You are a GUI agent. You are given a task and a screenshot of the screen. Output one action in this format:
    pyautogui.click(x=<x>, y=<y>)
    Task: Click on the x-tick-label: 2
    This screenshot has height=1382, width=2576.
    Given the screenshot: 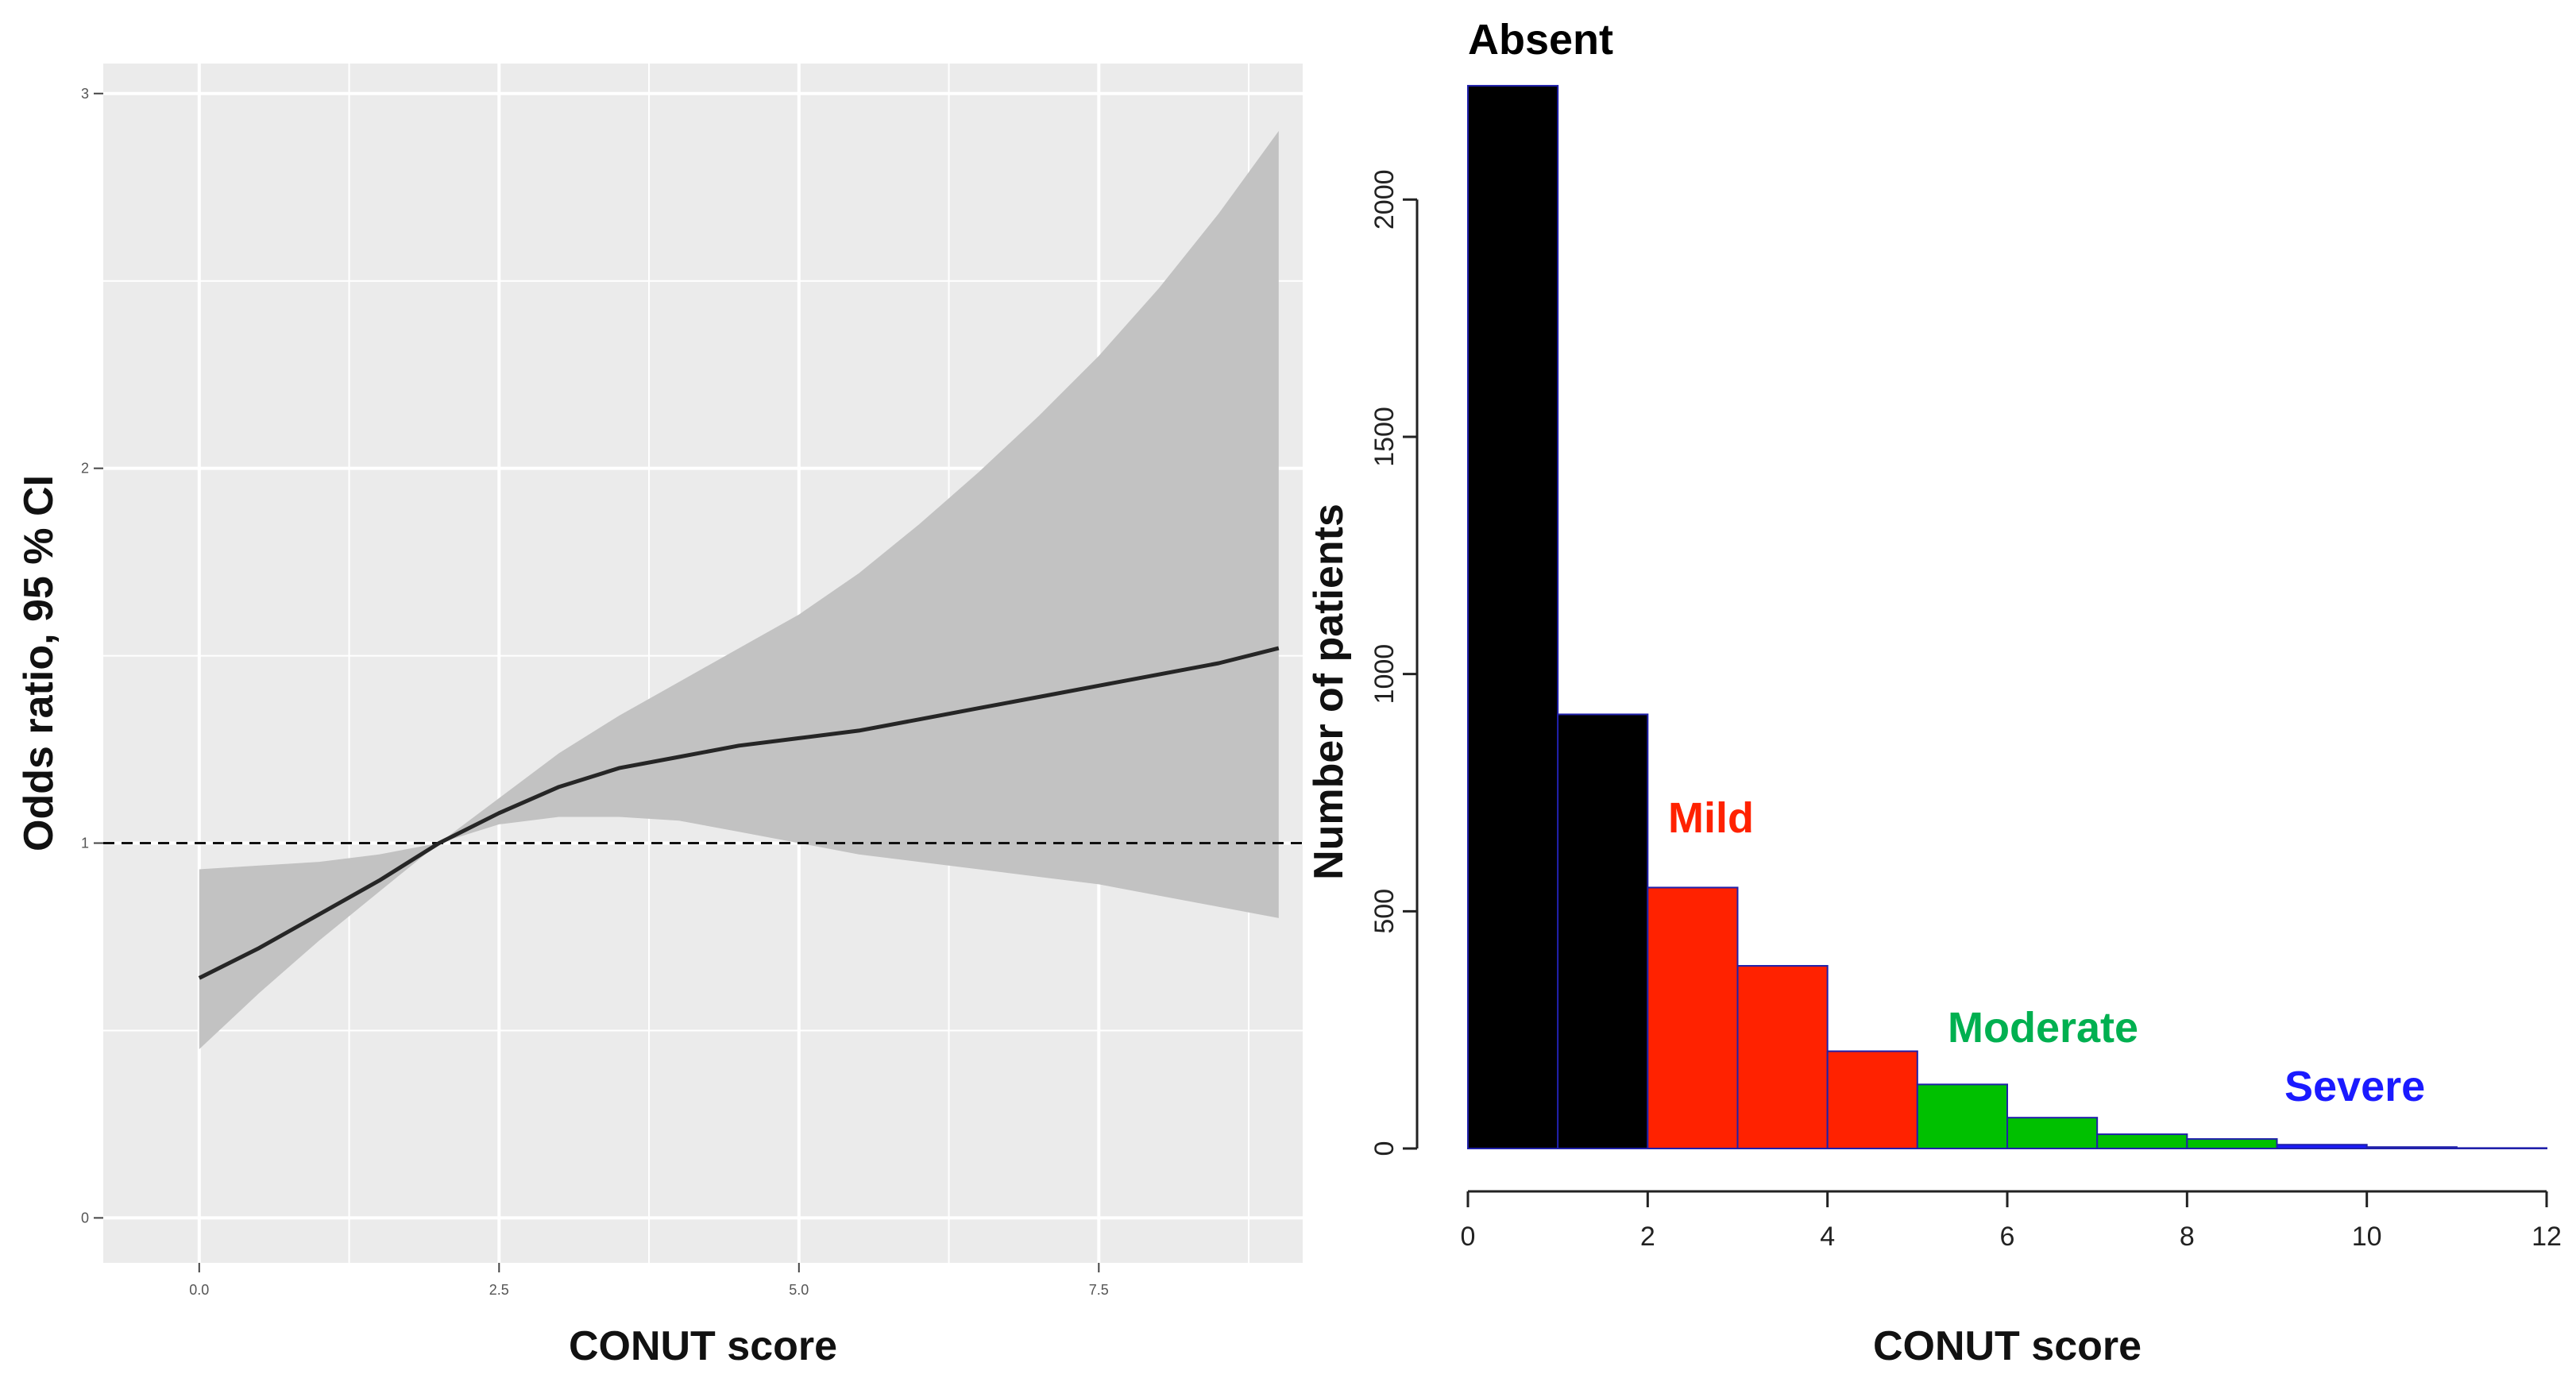 What is the action you would take?
    pyautogui.click(x=1648, y=1237)
    